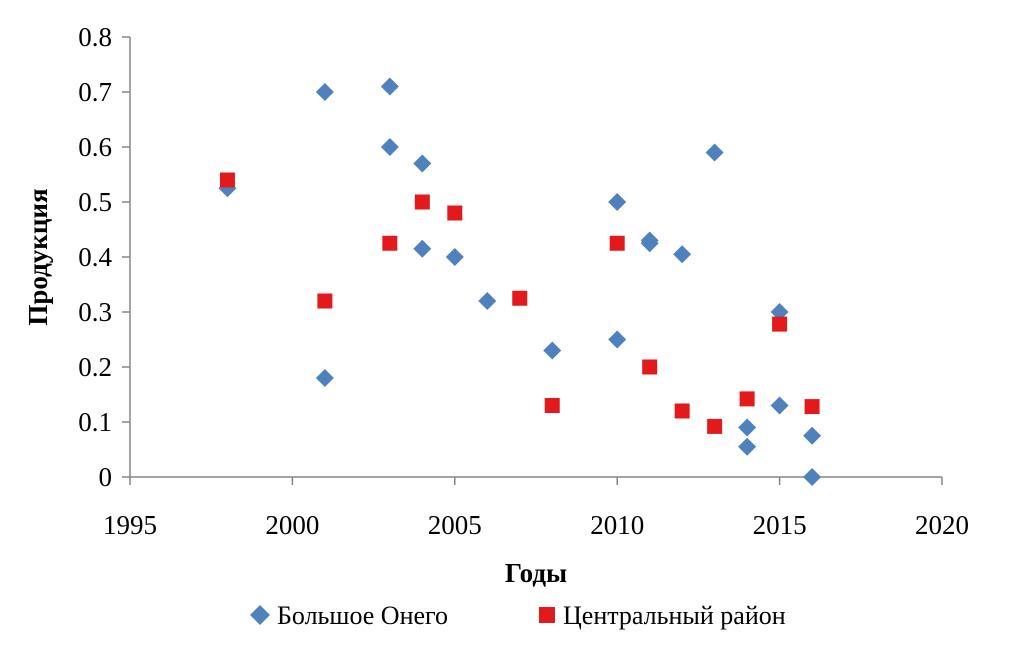  I want to click on y-axis-title: Продукция, so click(38, 256).